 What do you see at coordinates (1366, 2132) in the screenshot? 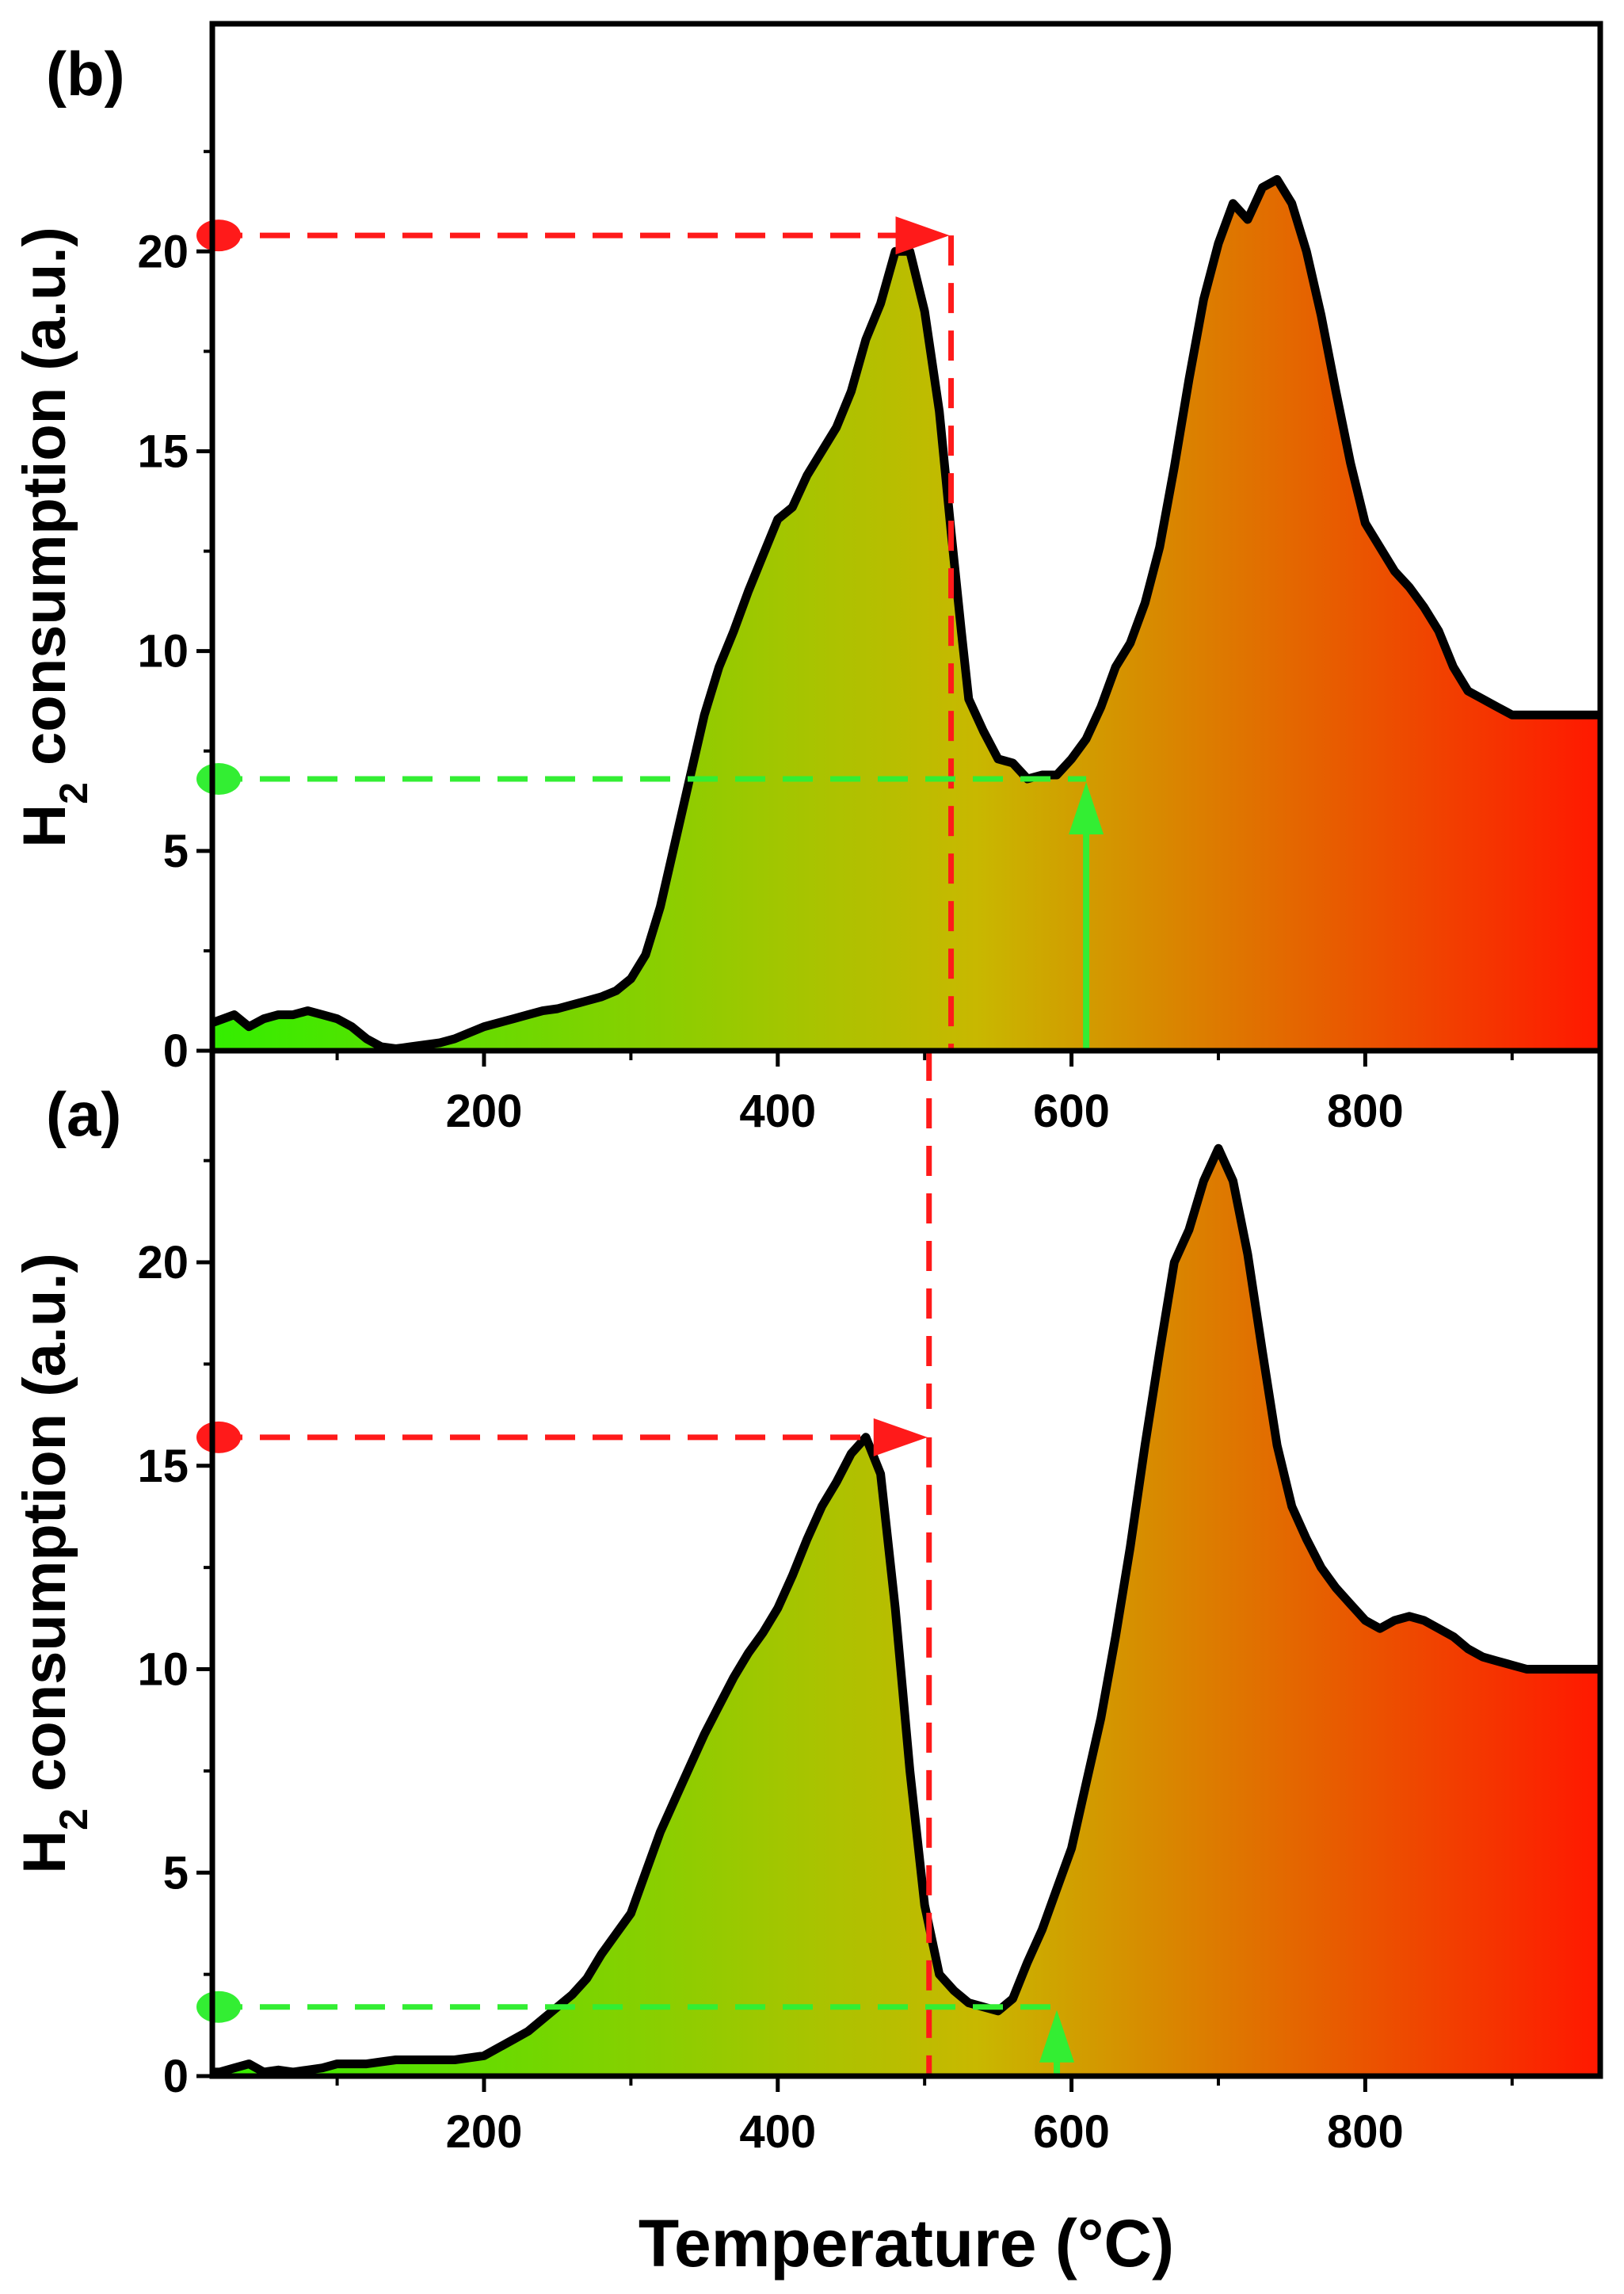
I see `x-tick-label-a: 800` at bounding box center [1366, 2132].